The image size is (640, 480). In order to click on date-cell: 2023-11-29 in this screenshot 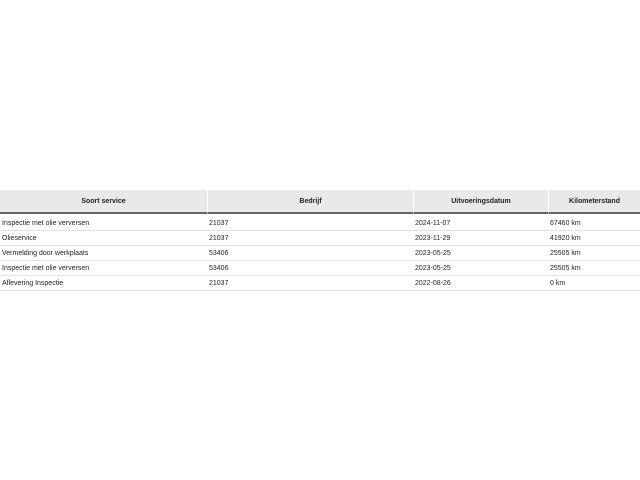, I will do `click(480, 238)`.